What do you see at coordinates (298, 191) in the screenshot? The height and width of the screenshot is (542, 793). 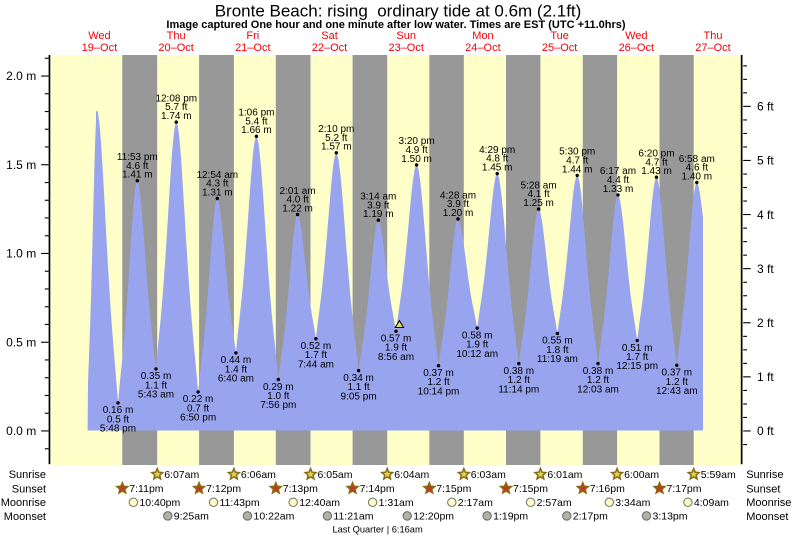 I see `svg-text: 2:01 am` at bounding box center [298, 191].